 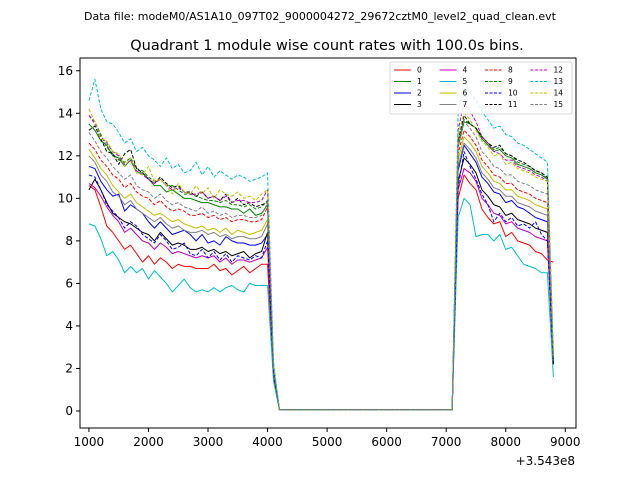 I want to click on legend-label-0: 0, so click(x=419, y=70).